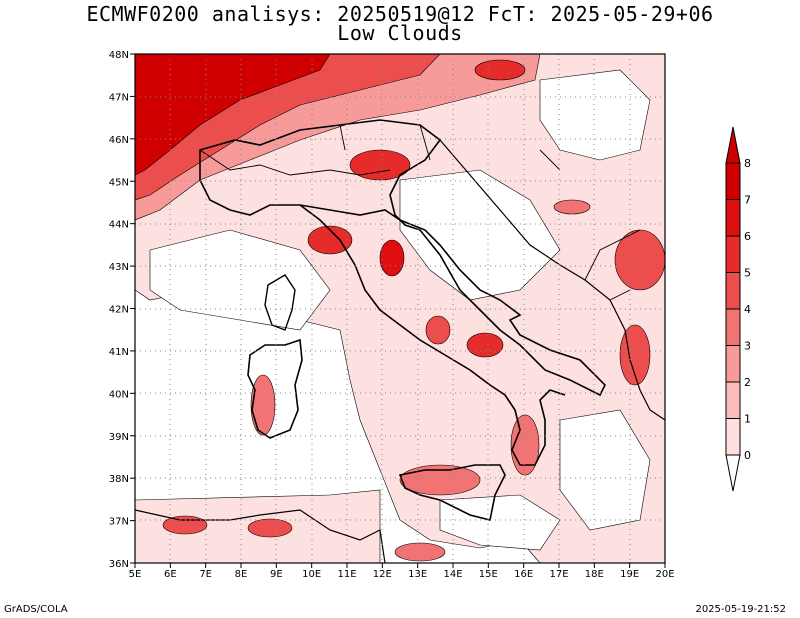 The width and height of the screenshot is (800, 618). Describe the element at coordinates (36, 609) in the screenshot. I see `footer-left: GrADS/COLA` at that location.